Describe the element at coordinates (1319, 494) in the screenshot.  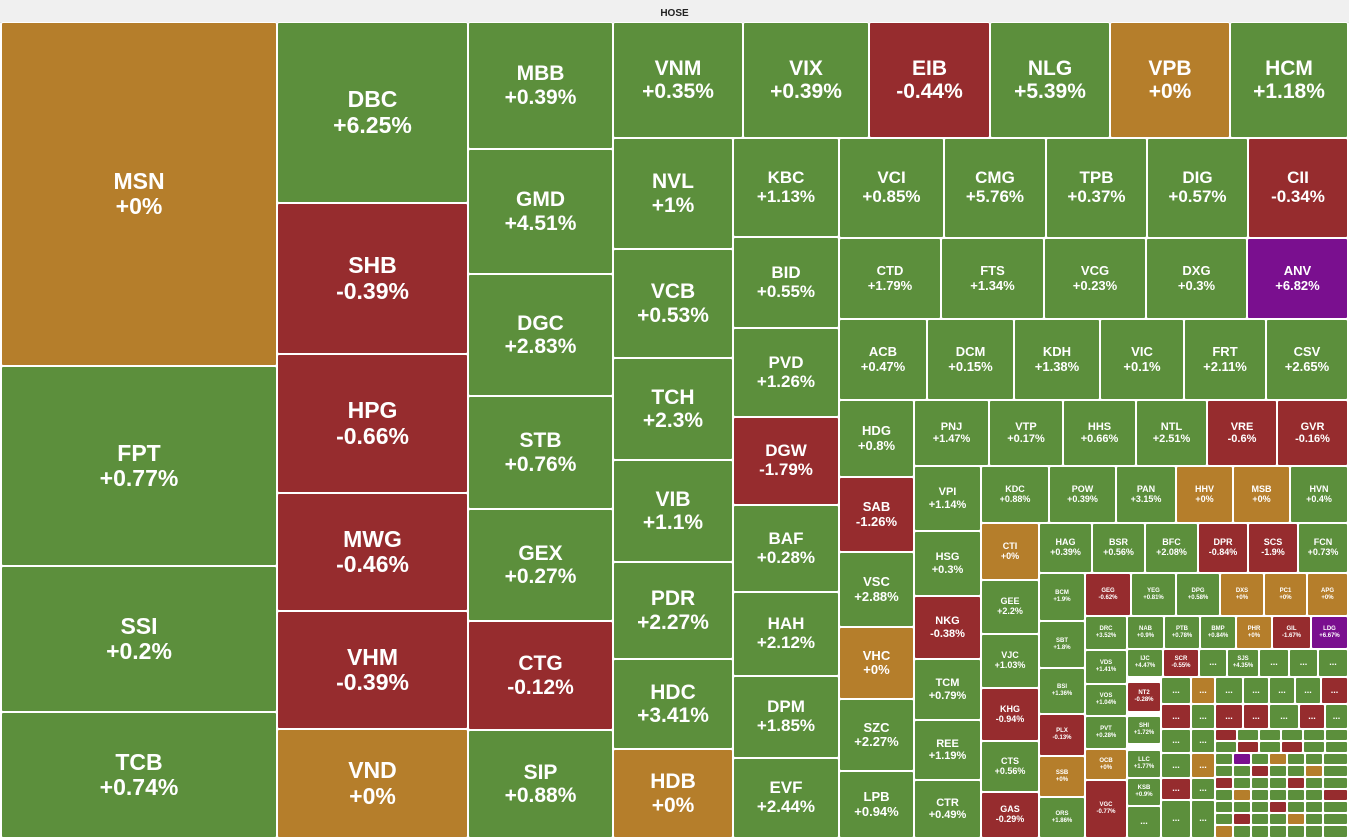
I see `stock-tile-hvn: HVN +0.4%` at that location.